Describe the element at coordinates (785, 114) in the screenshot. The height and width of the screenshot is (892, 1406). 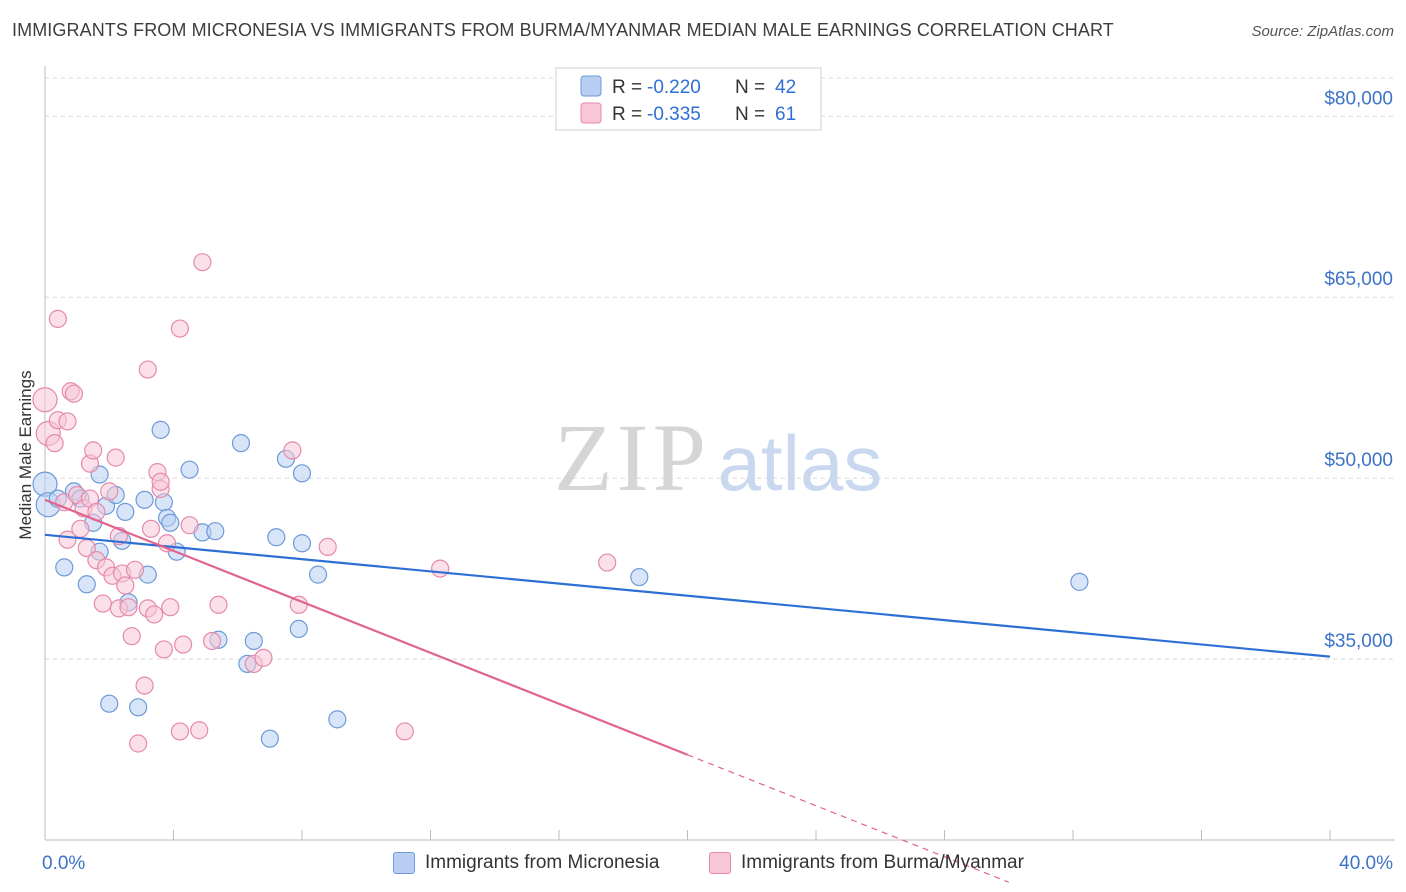
I see `legend-n-value-burma: 61` at that location.